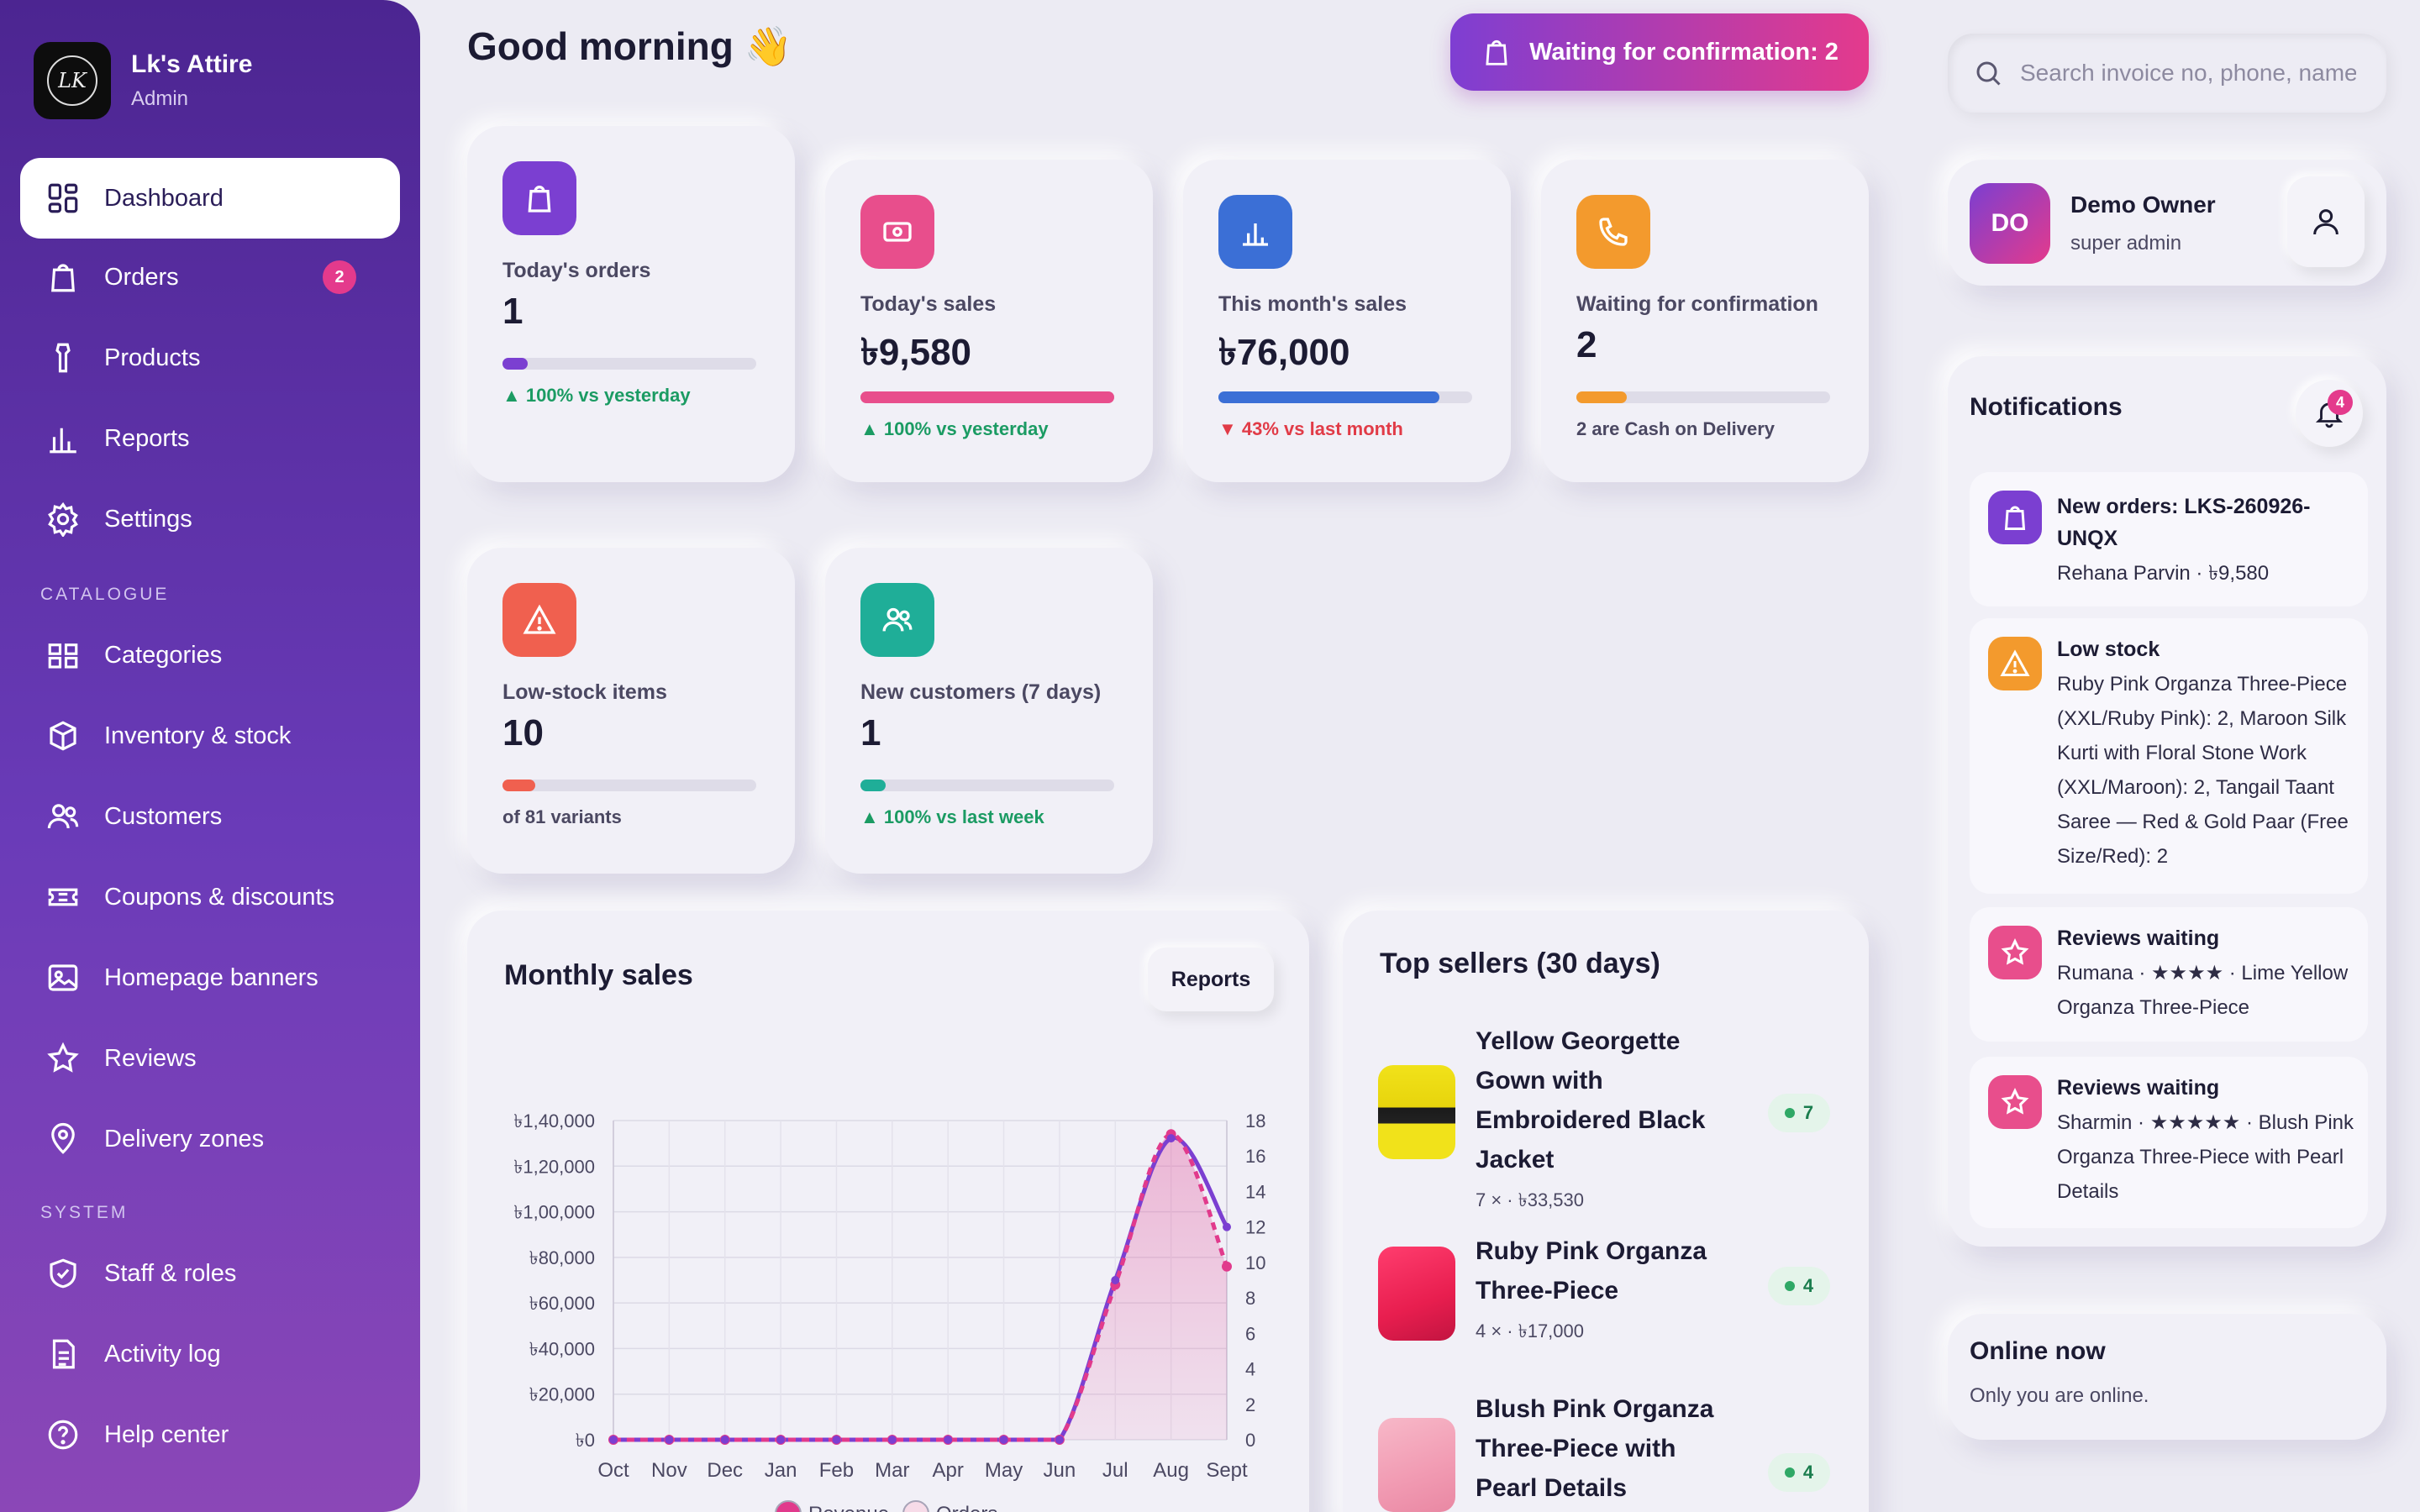 The image size is (2420, 1512). I want to click on sidebar-item-settings: Settings, so click(210, 519).